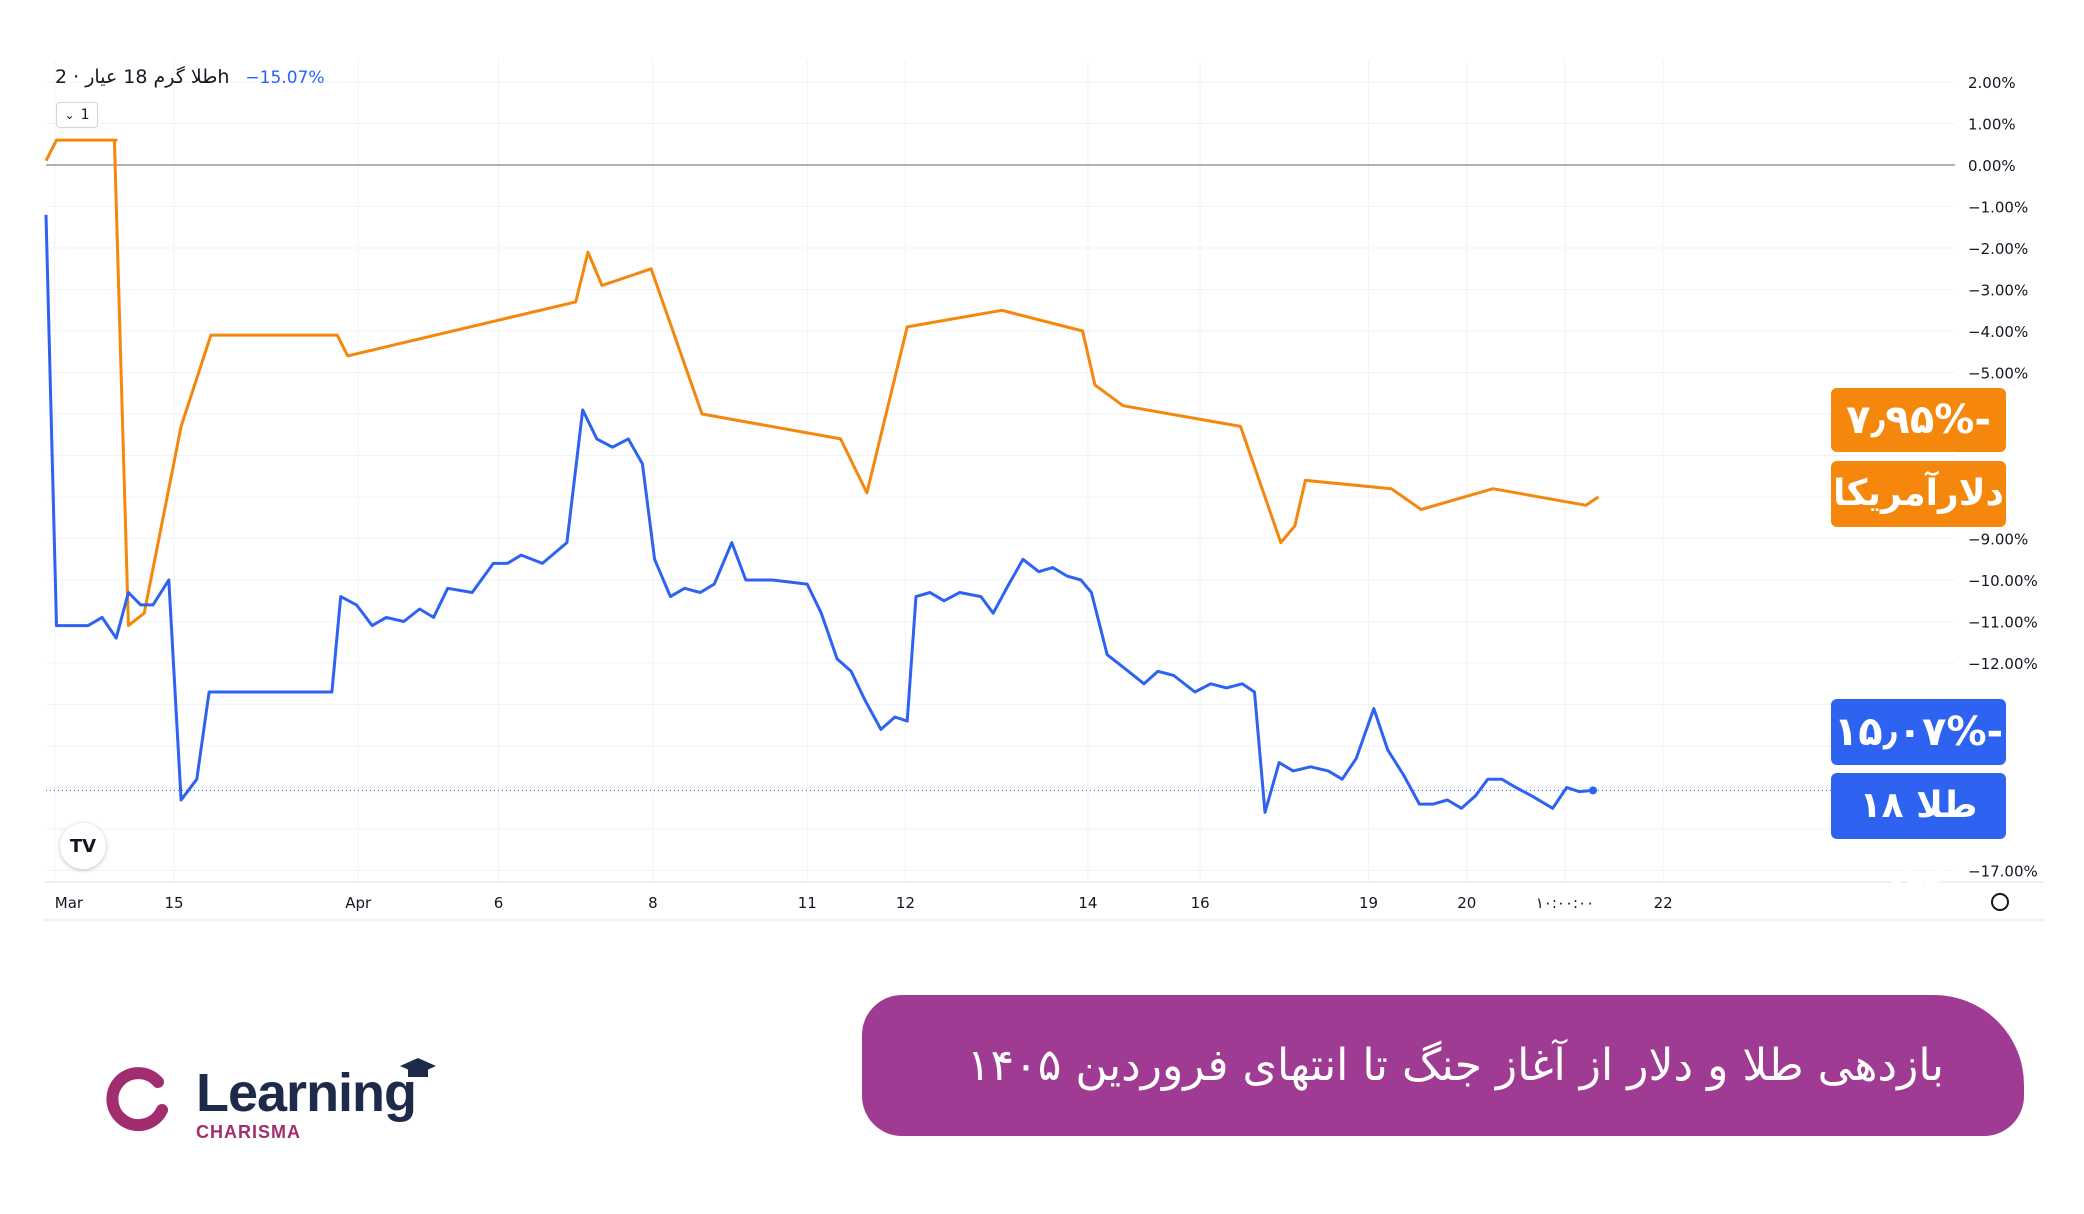 This screenshot has height=1214, width=2084. Describe the element at coordinates (2003, 581) in the screenshot. I see `y-tick-label: −10.00%` at that location.